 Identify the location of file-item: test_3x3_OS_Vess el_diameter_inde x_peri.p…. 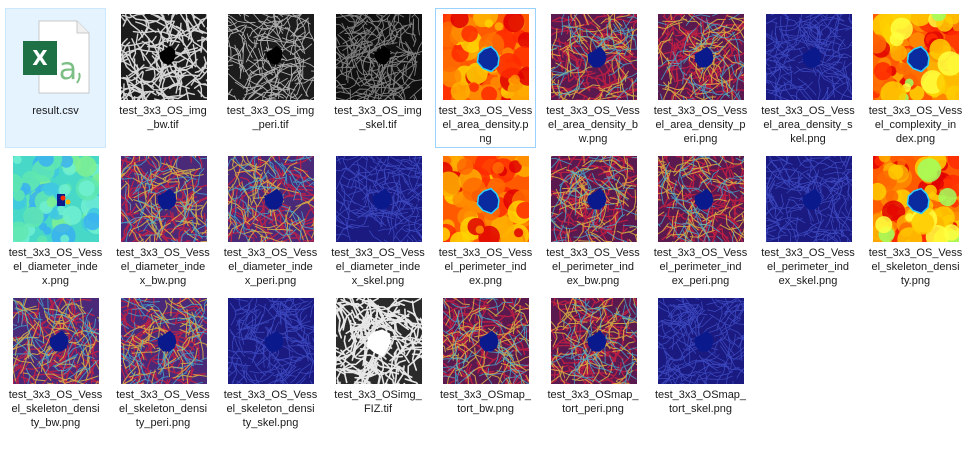
(270, 220).